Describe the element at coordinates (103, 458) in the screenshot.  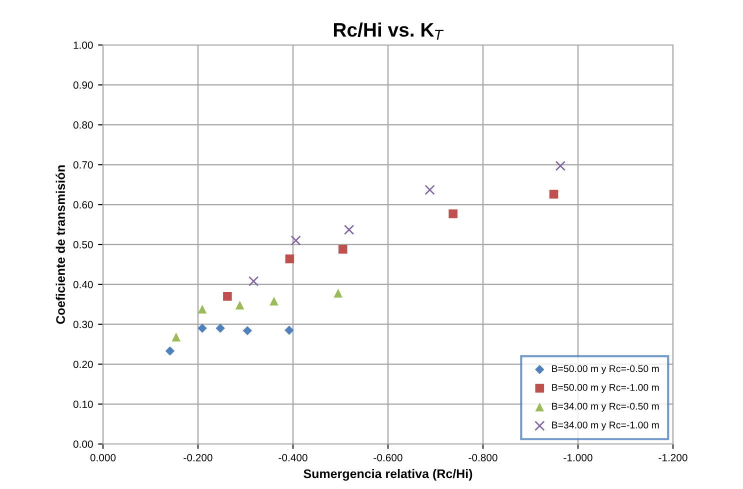
I see `x-tick-label: 0.000` at that location.